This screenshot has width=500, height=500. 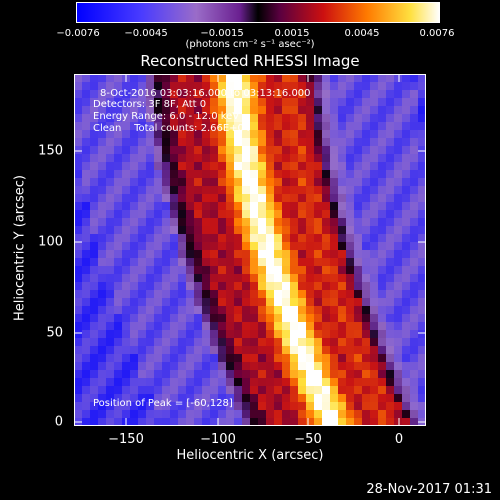 I want to click on x-tick-label: 0, so click(x=399, y=439).